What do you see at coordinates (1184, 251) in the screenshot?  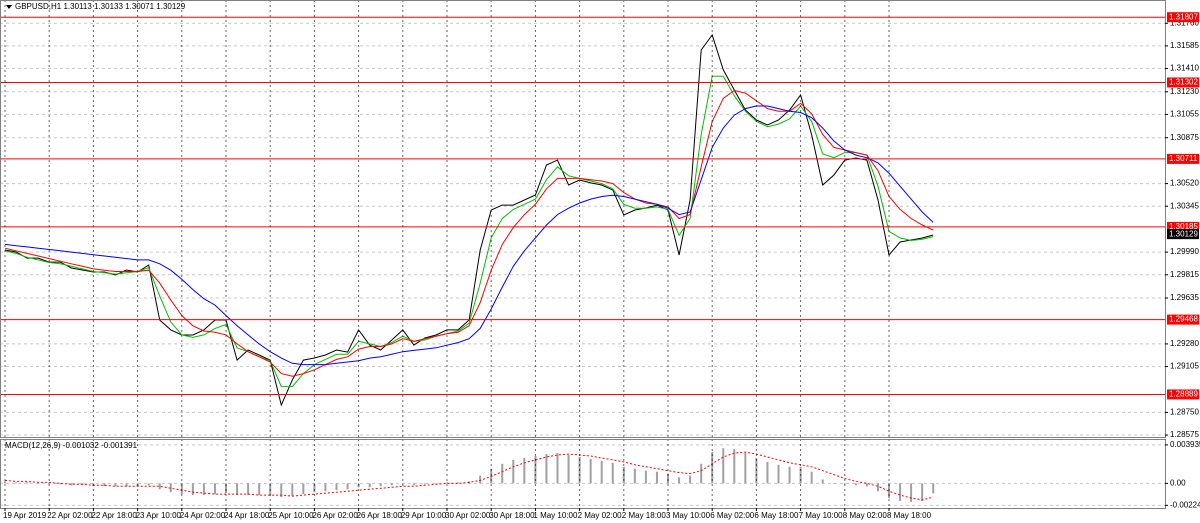 I see `y-tick-label: 1.29990` at bounding box center [1184, 251].